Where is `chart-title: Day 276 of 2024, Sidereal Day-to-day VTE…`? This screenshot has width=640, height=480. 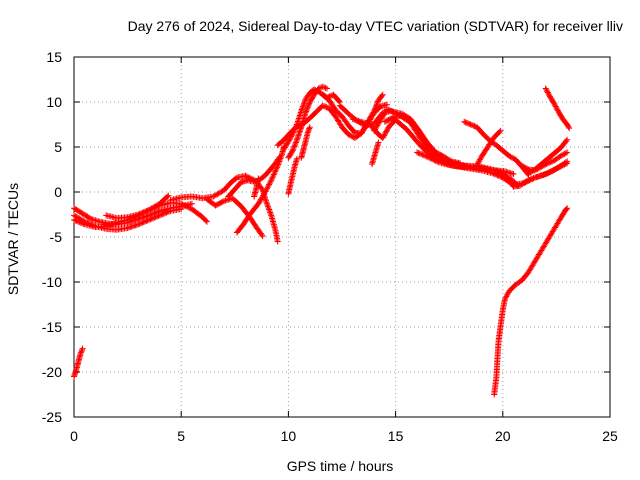 chart-title: Day 276 of 2024, Sidereal Day-to-day VTE… is located at coordinates (375, 26).